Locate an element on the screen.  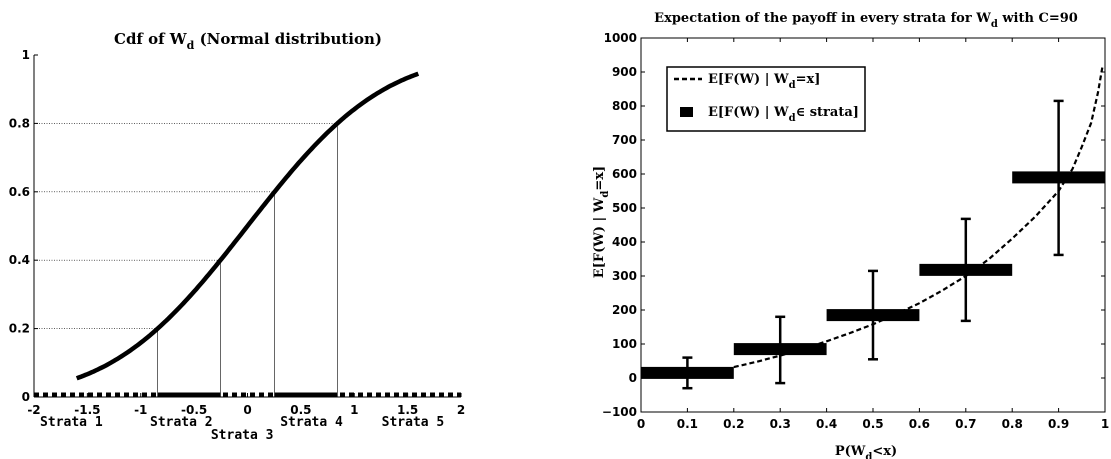
cdf-y-tick-label: 1 is located at coordinates (26, 55).